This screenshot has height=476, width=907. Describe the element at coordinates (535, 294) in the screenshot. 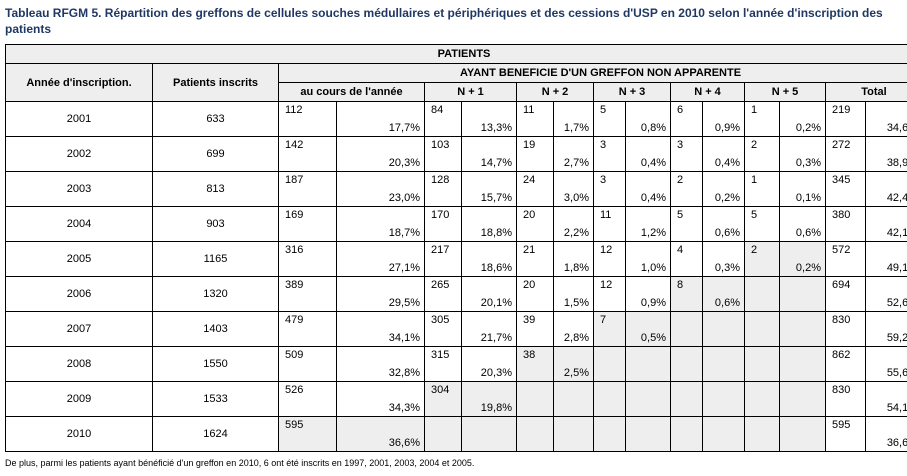

I see `count-cell: 20` at that location.